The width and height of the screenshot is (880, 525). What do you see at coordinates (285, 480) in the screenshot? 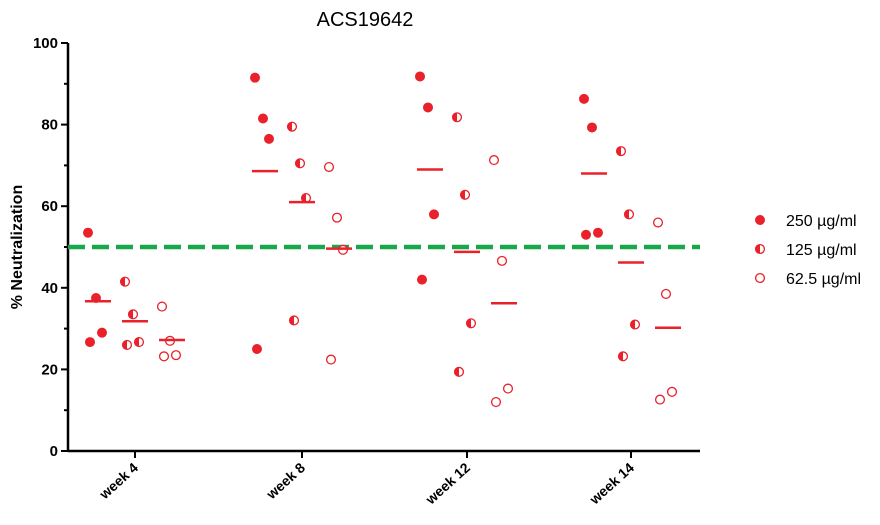
I see `x-tick-label: week 8` at bounding box center [285, 480].